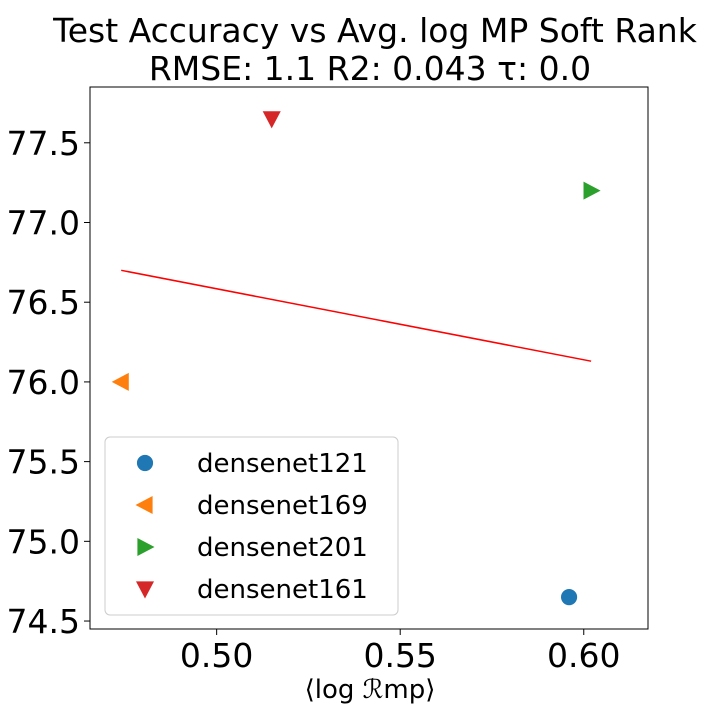 The image size is (720, 720). Describe the element at coordinates (144, 505) in the screenshot. I see `legend-marker-densenet169` at that location.